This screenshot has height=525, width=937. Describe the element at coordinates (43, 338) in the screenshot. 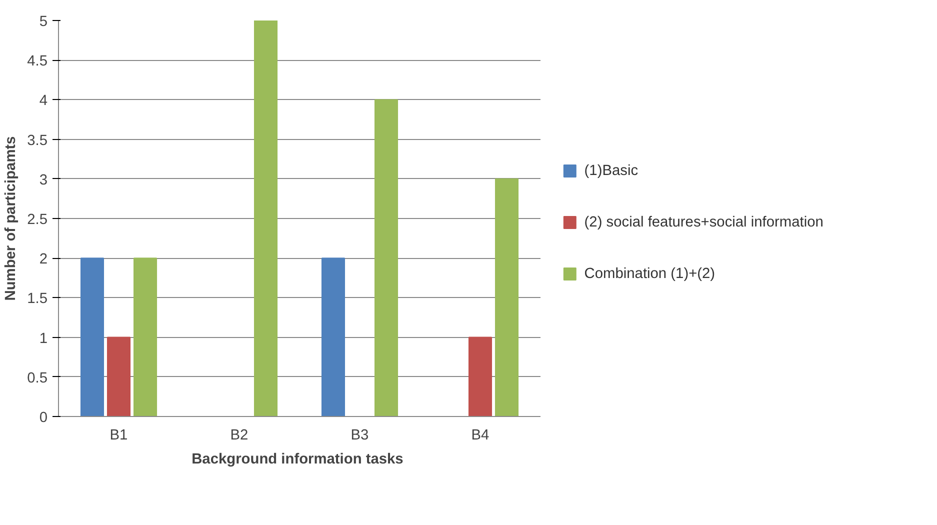

I see `y-tick-label: 1` at that location.